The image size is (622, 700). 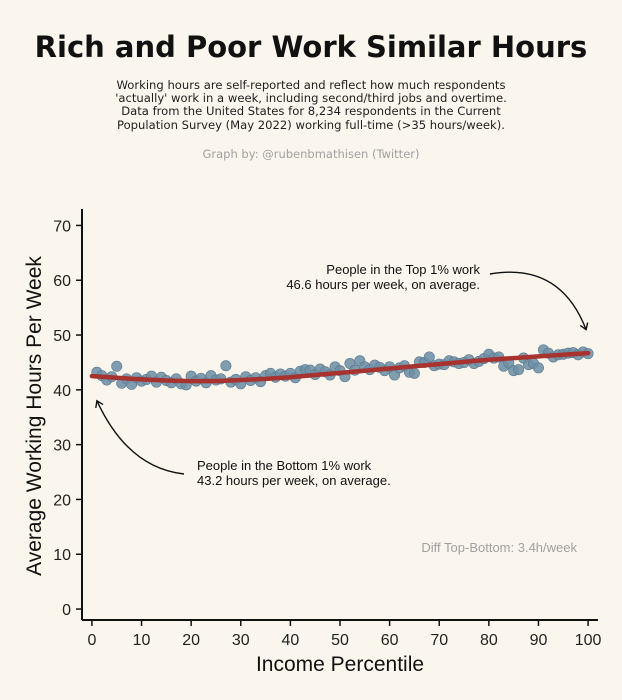 I want to click on chart-credit: Graph by: @rubenbmathisen (Twitter), so click(x=311, y=154).